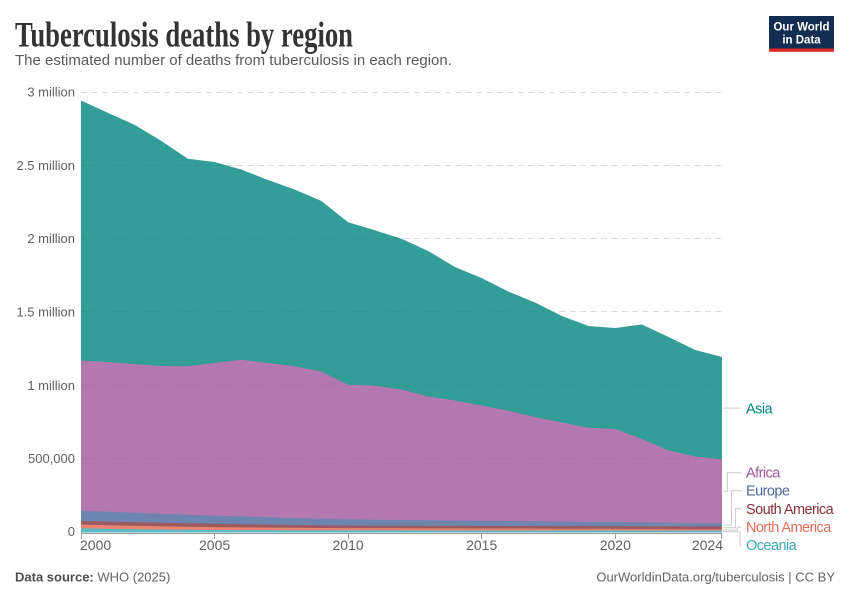  What do you see at coordinates (790, 510) in the screenshot?
I see `svg-text: South America` at bounding box center [790, 510].